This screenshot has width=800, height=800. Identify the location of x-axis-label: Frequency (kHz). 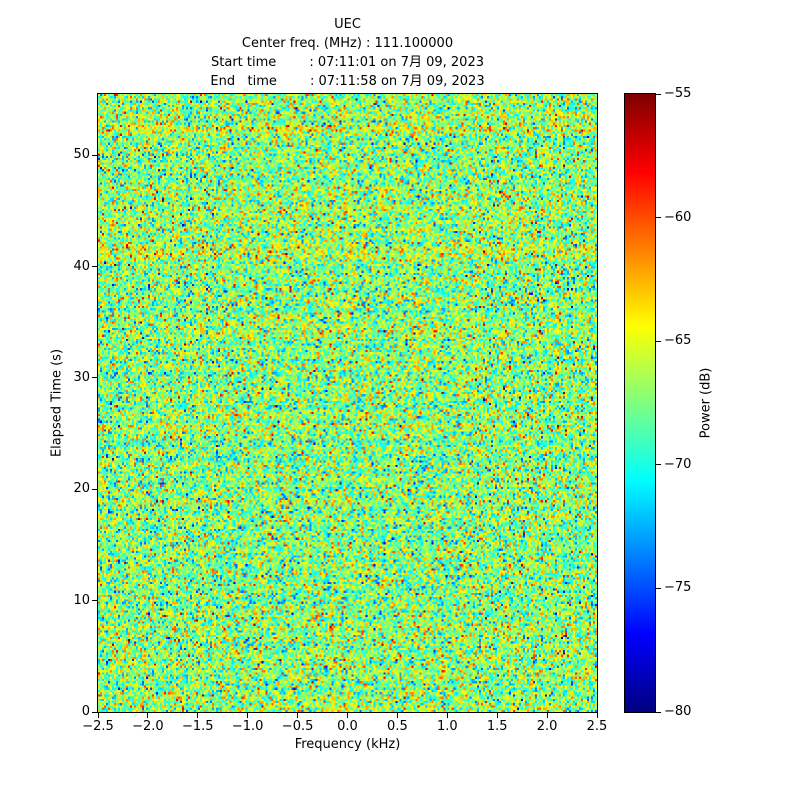
(347, 744).